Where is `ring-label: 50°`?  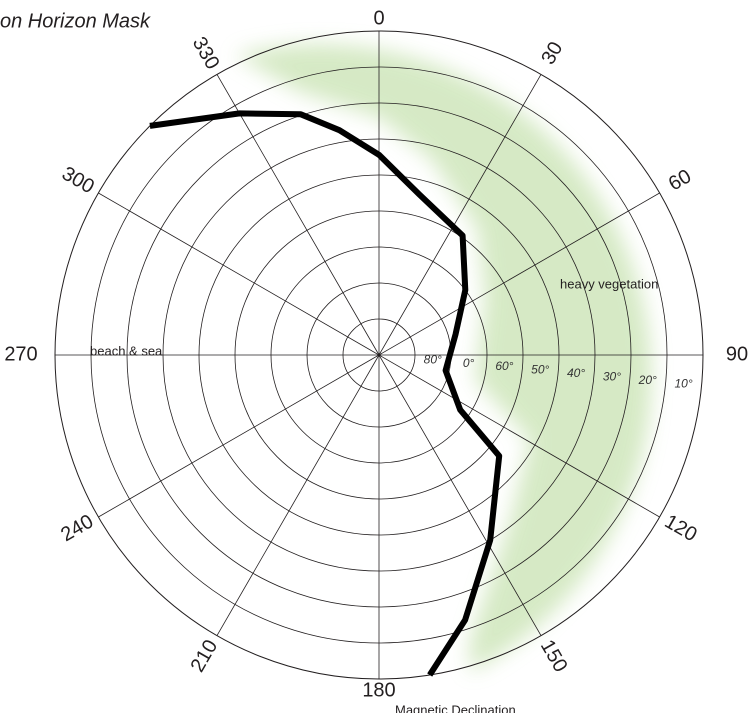
ring-label: 50° is located at coordinates (540, 370).